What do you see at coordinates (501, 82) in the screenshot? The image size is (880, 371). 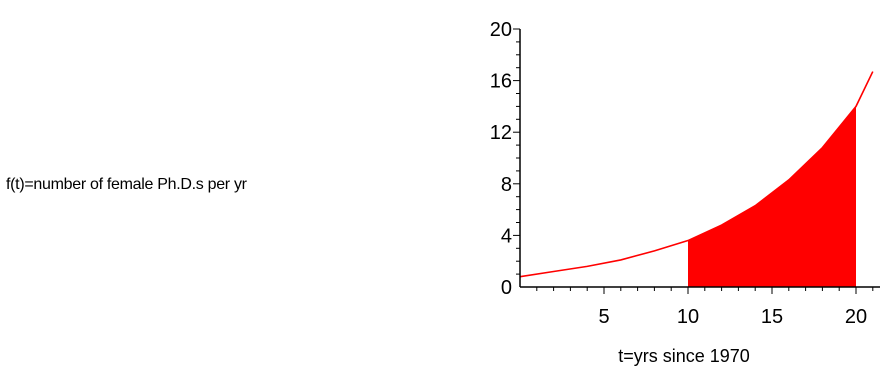 I see `y-tick-label: 16` at bounding box center [501, 82].